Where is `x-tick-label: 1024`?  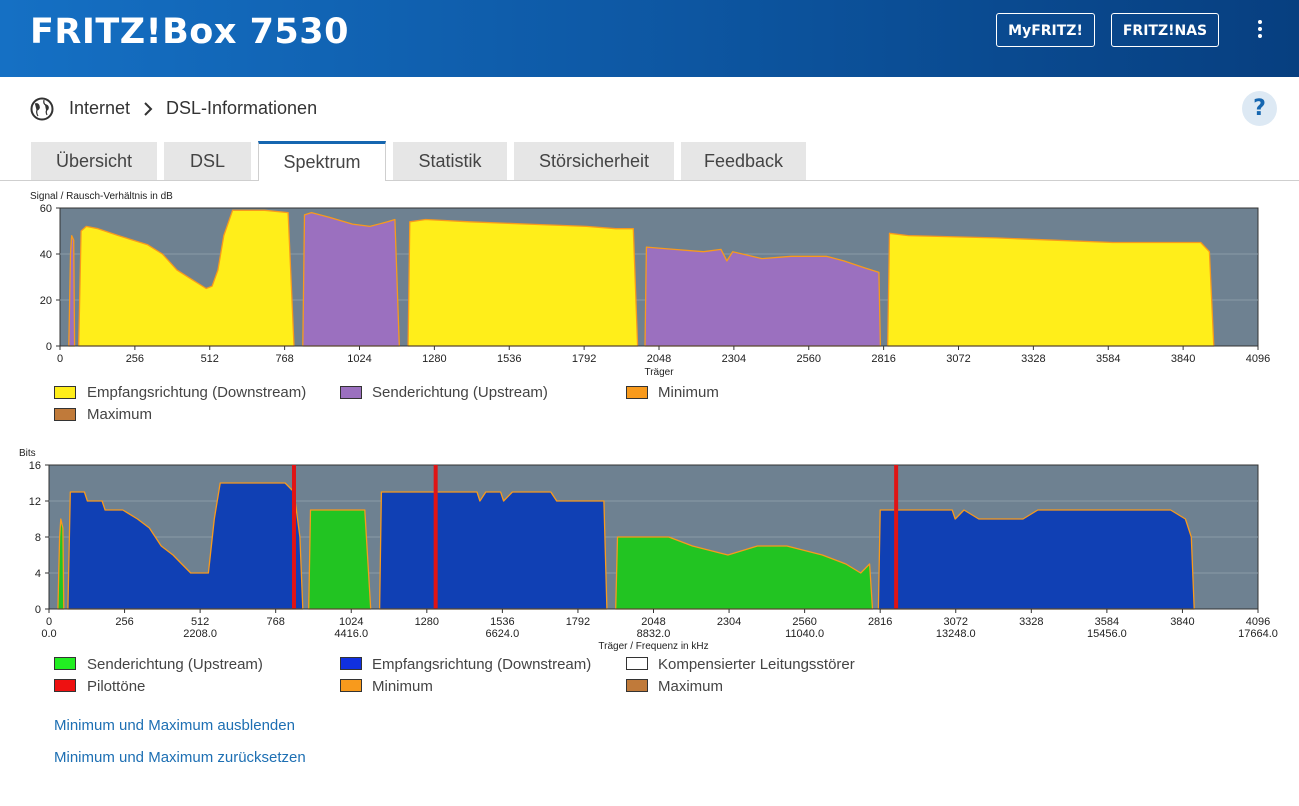 x-tick-label: 1024 is located at coordinates (351, 622).